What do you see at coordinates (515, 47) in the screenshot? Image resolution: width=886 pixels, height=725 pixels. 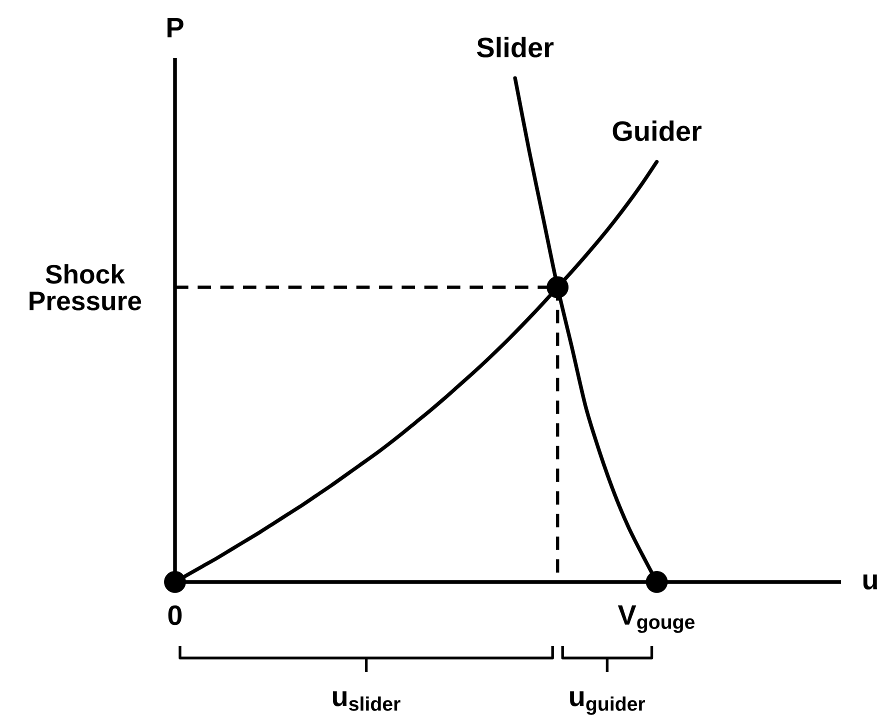 I see `series-label: Slider` at bounding box center [515, 47].